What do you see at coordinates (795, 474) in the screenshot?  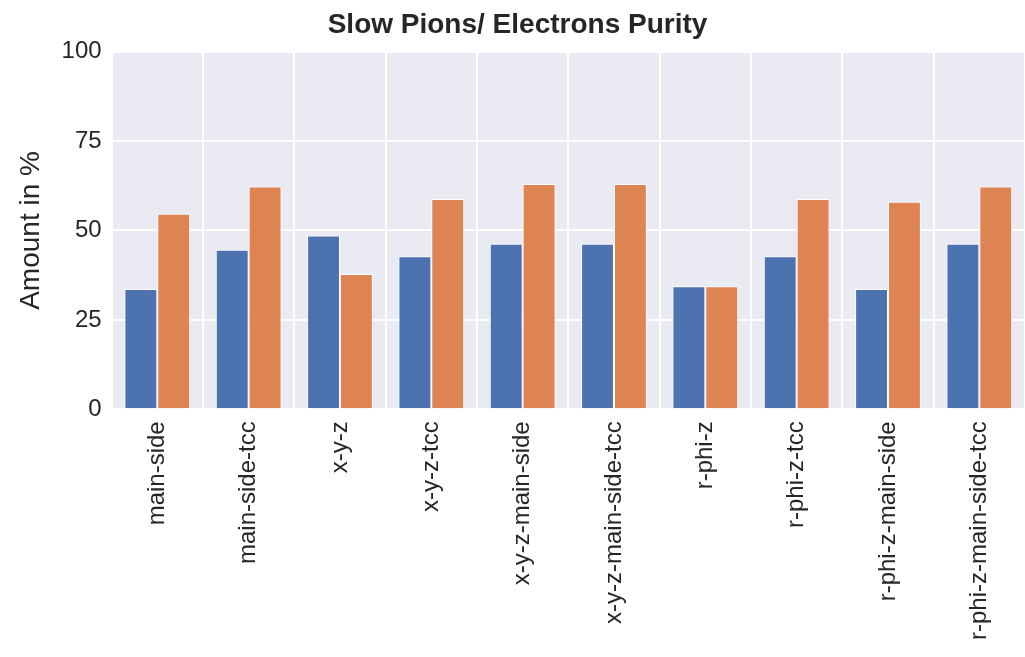 I see `x-tick-label: r-phi-z-tcc` at bounding box center [795, 474].